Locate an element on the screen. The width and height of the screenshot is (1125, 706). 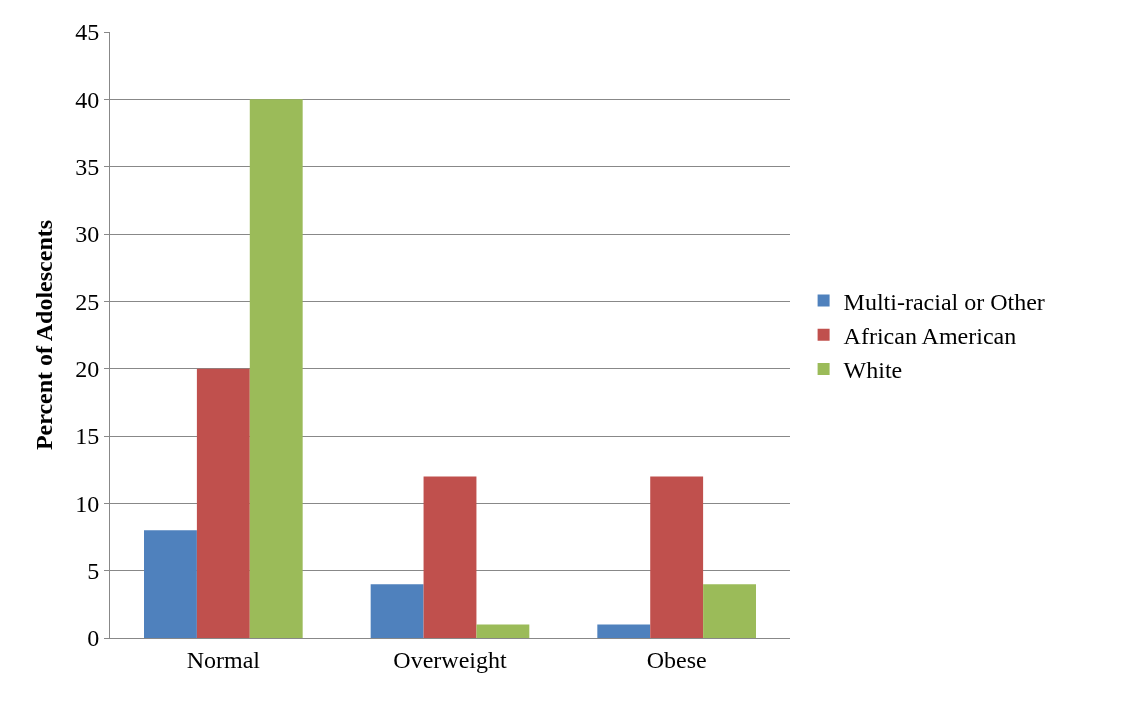
y-tick-label: 5 is located at coordinates (93, 571).